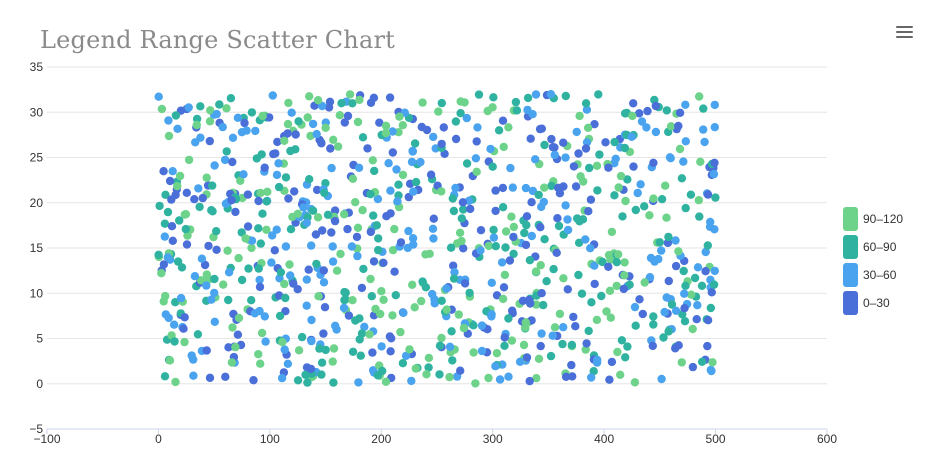 The width and height of the screenshot is (929, 471). Describe the element at coordinates (883, 249) in the screenshot. I see `legend-item: 60–90` at that location.